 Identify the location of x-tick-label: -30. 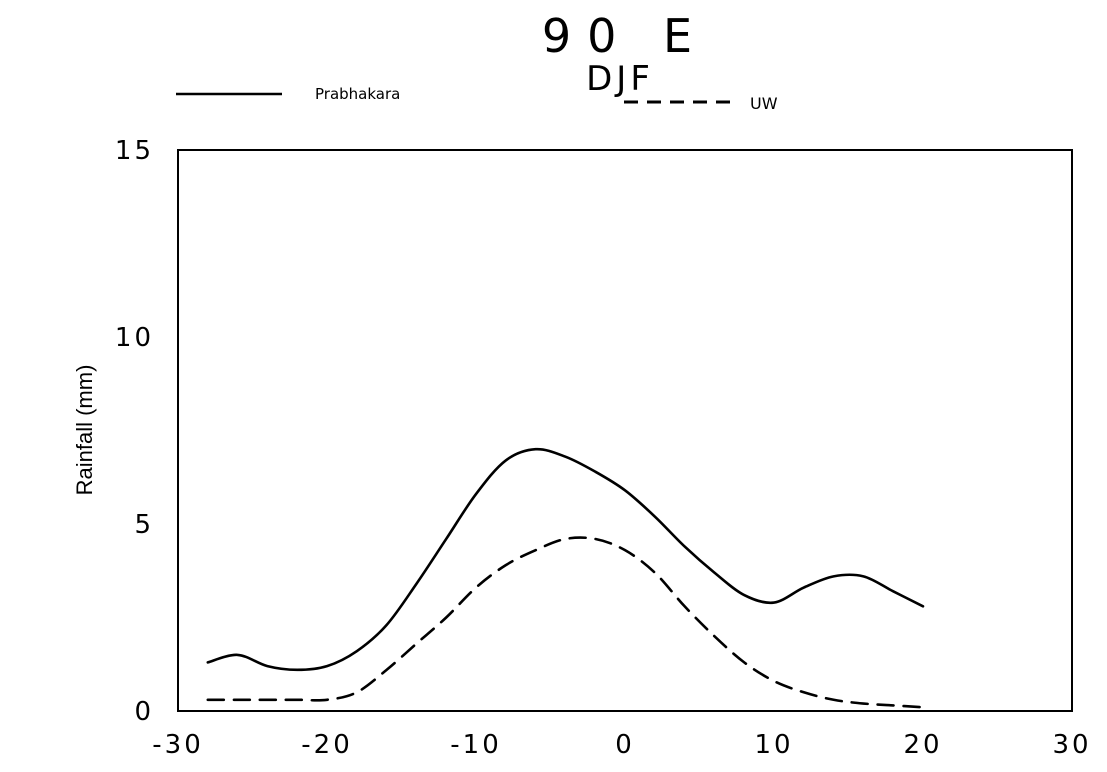
(177, 745).